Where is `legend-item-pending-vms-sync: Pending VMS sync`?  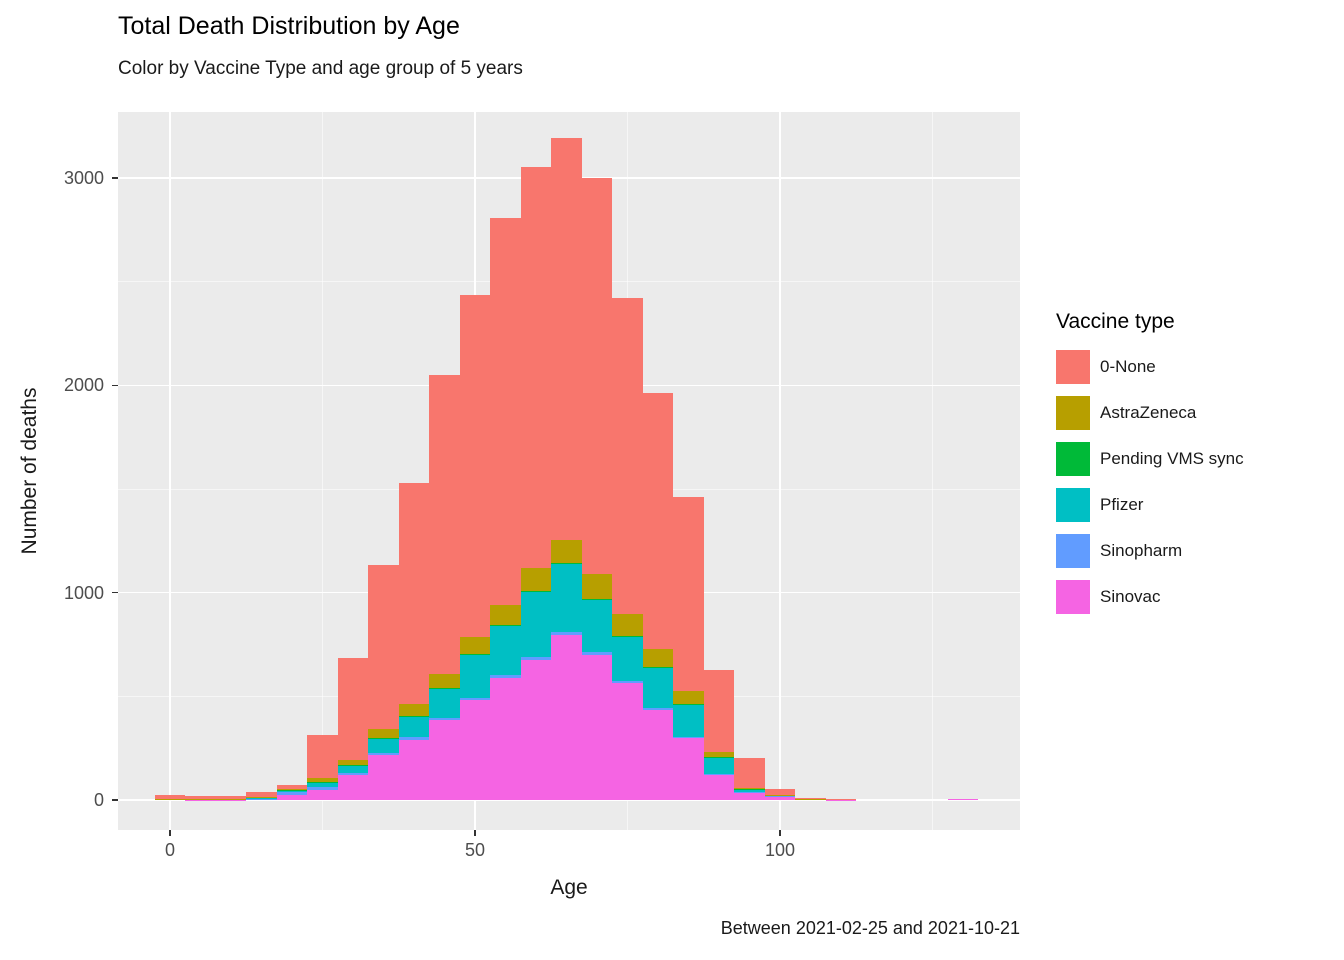 legend-item-pending-vms-sync: Pending VMS sync is located at coordinates (1196, 459).